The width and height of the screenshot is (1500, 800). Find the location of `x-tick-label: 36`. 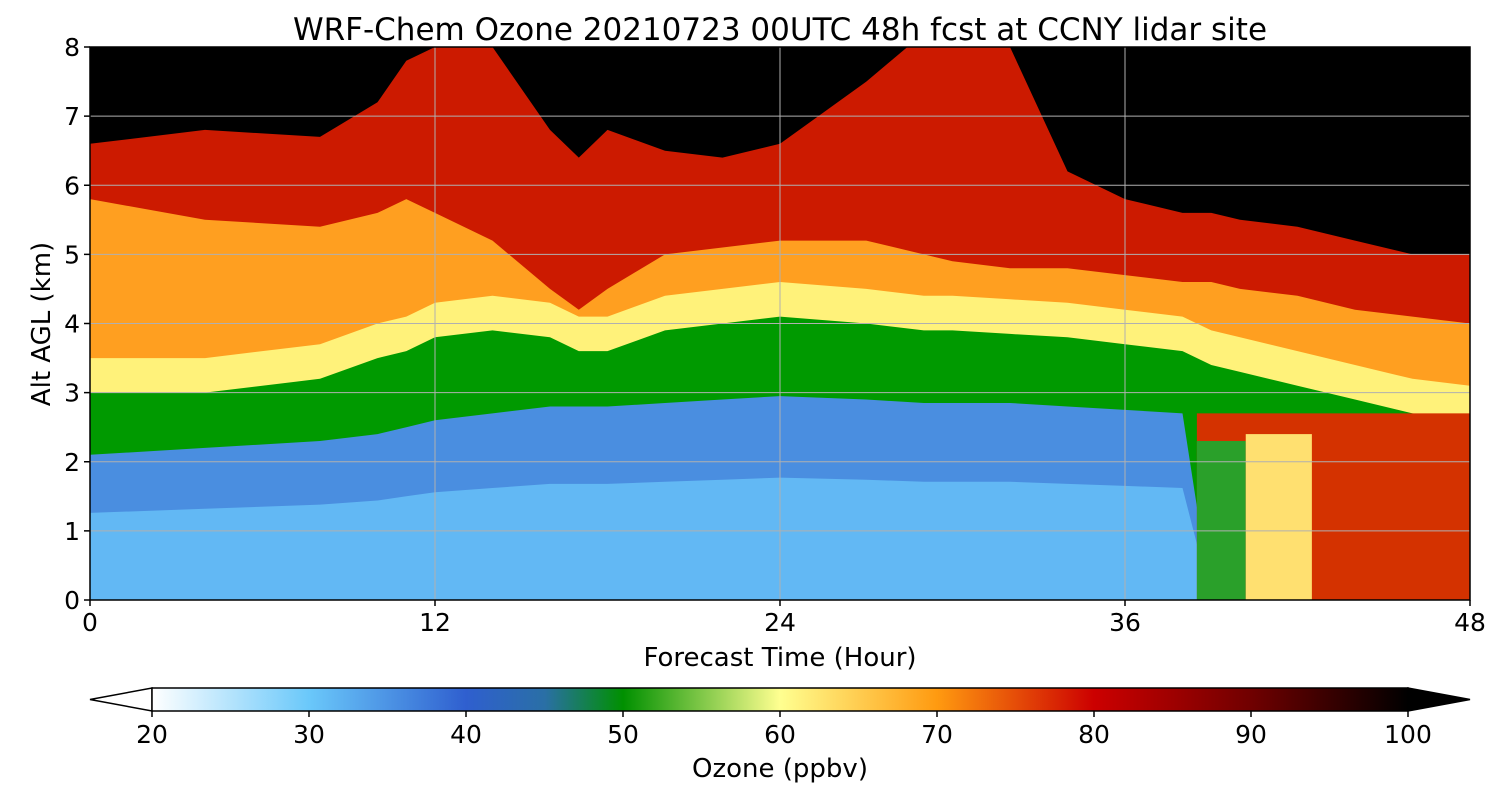

x-tick-label: 36 is located at coordinates (1125, 622).